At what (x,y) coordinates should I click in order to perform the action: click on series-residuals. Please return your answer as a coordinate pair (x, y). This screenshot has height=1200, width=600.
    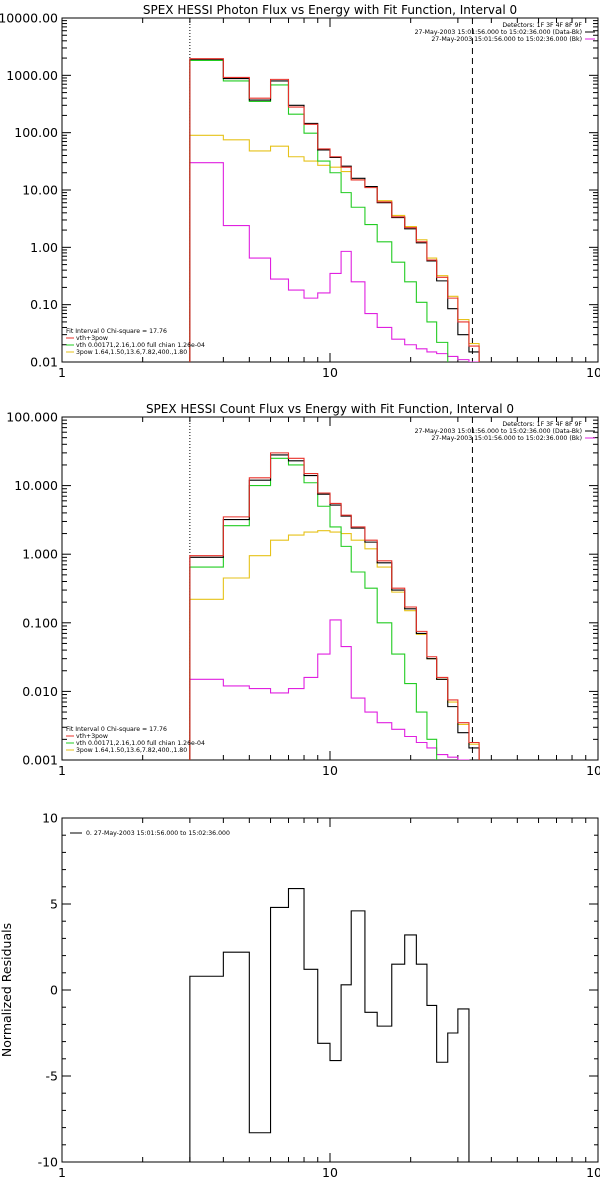
    Looking at the image, I should click on (329, 1024).